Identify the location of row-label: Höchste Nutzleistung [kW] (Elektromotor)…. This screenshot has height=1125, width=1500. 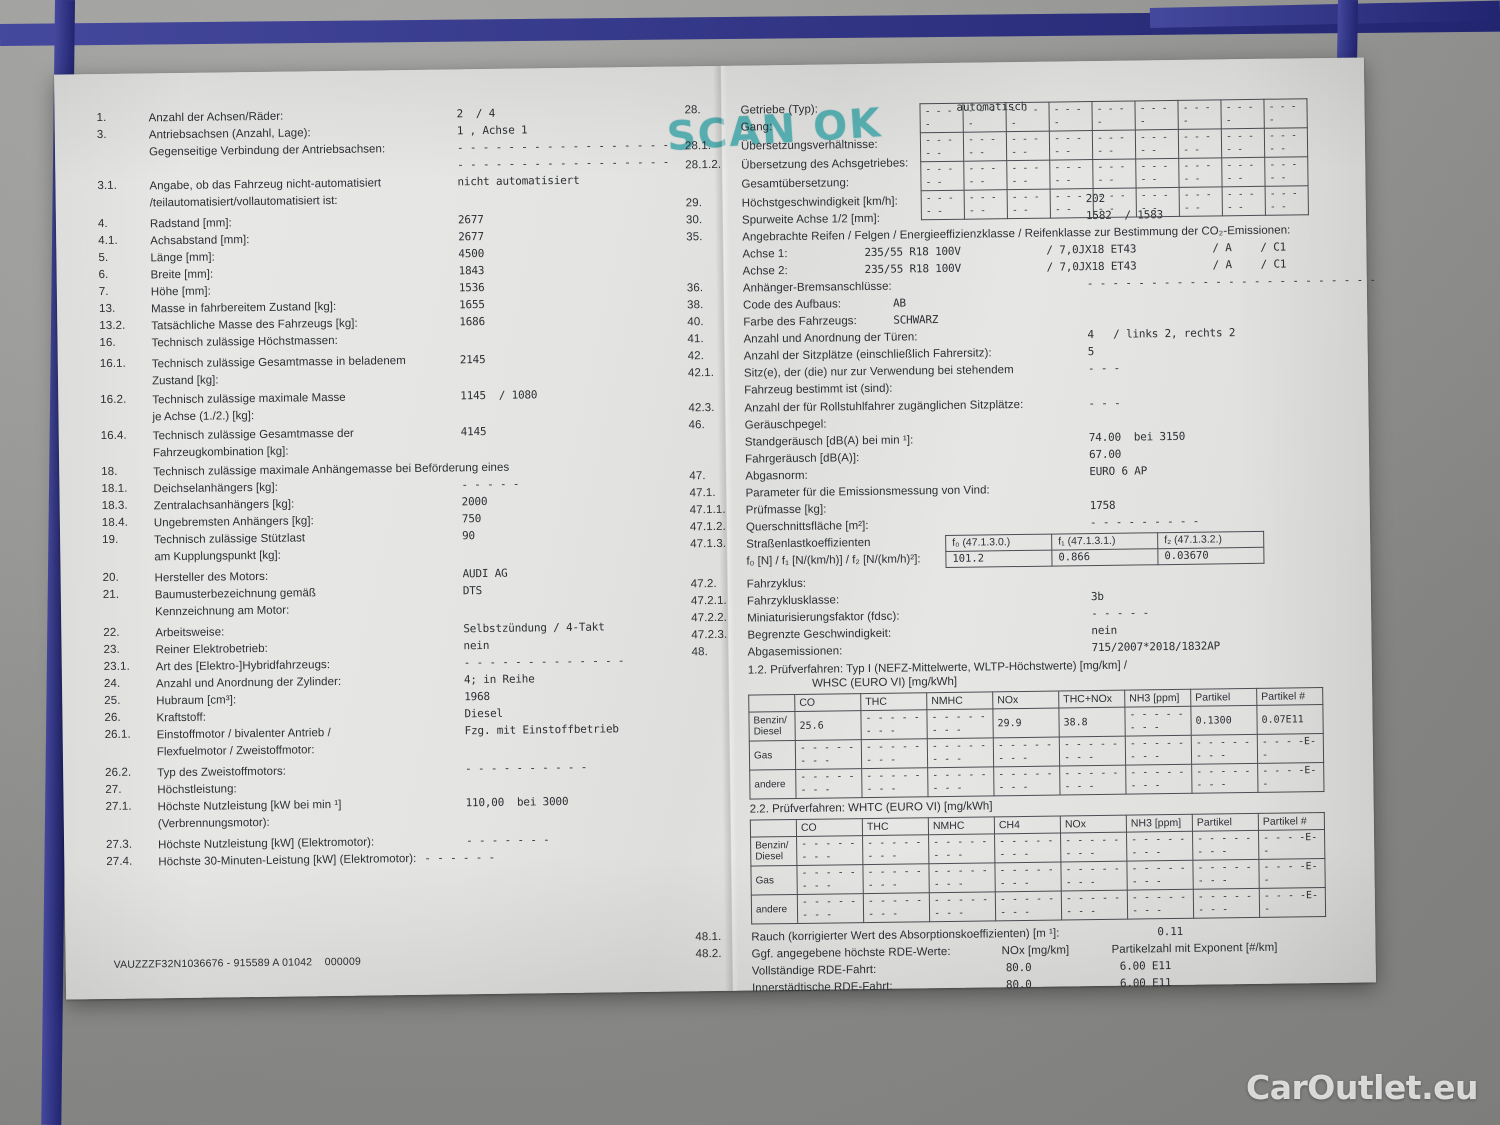
(266, 844).